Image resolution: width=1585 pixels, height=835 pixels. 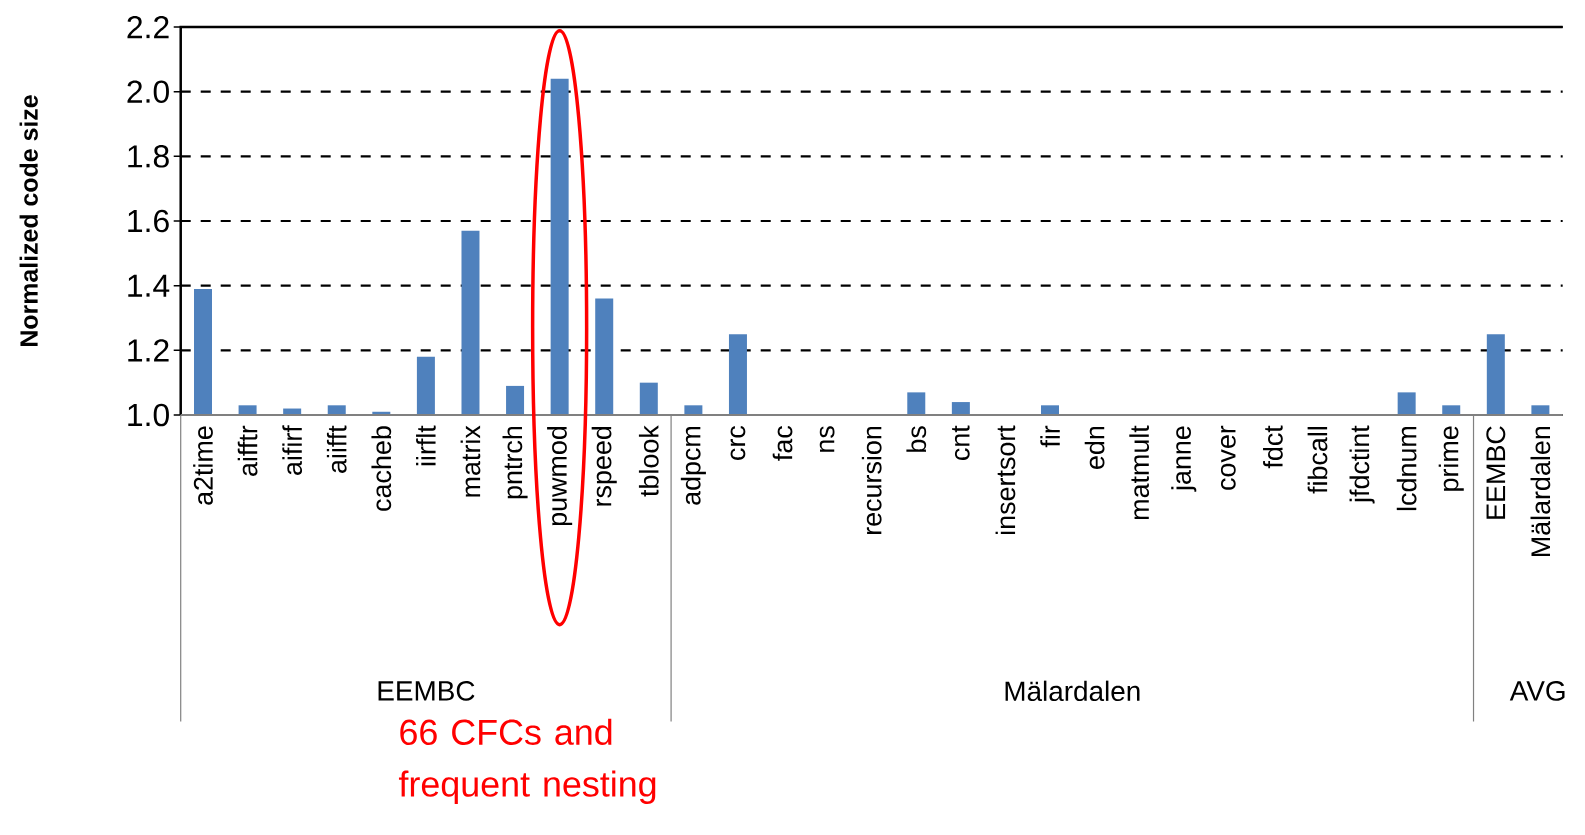 I want to click on x-tick-label: insertsort, so click(x=1005, y=480).